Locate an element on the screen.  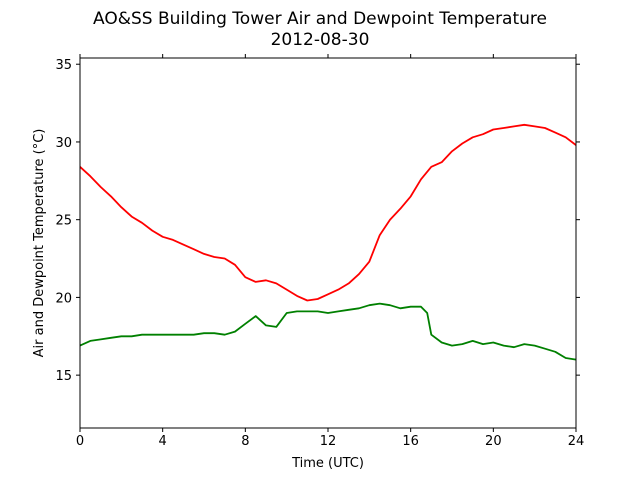
y-tick-label: 25 is located at coordinates (63, 221).